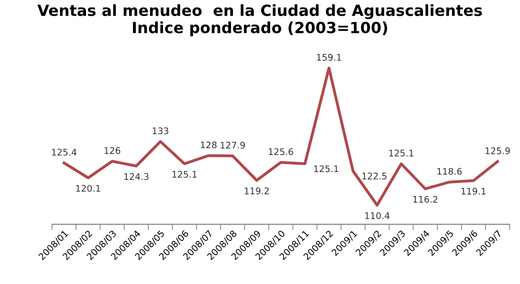  What do you see at coordinates (425, 199) in the screenshot?
I see `data-label: 116.2` at bounding box center [425, 199].